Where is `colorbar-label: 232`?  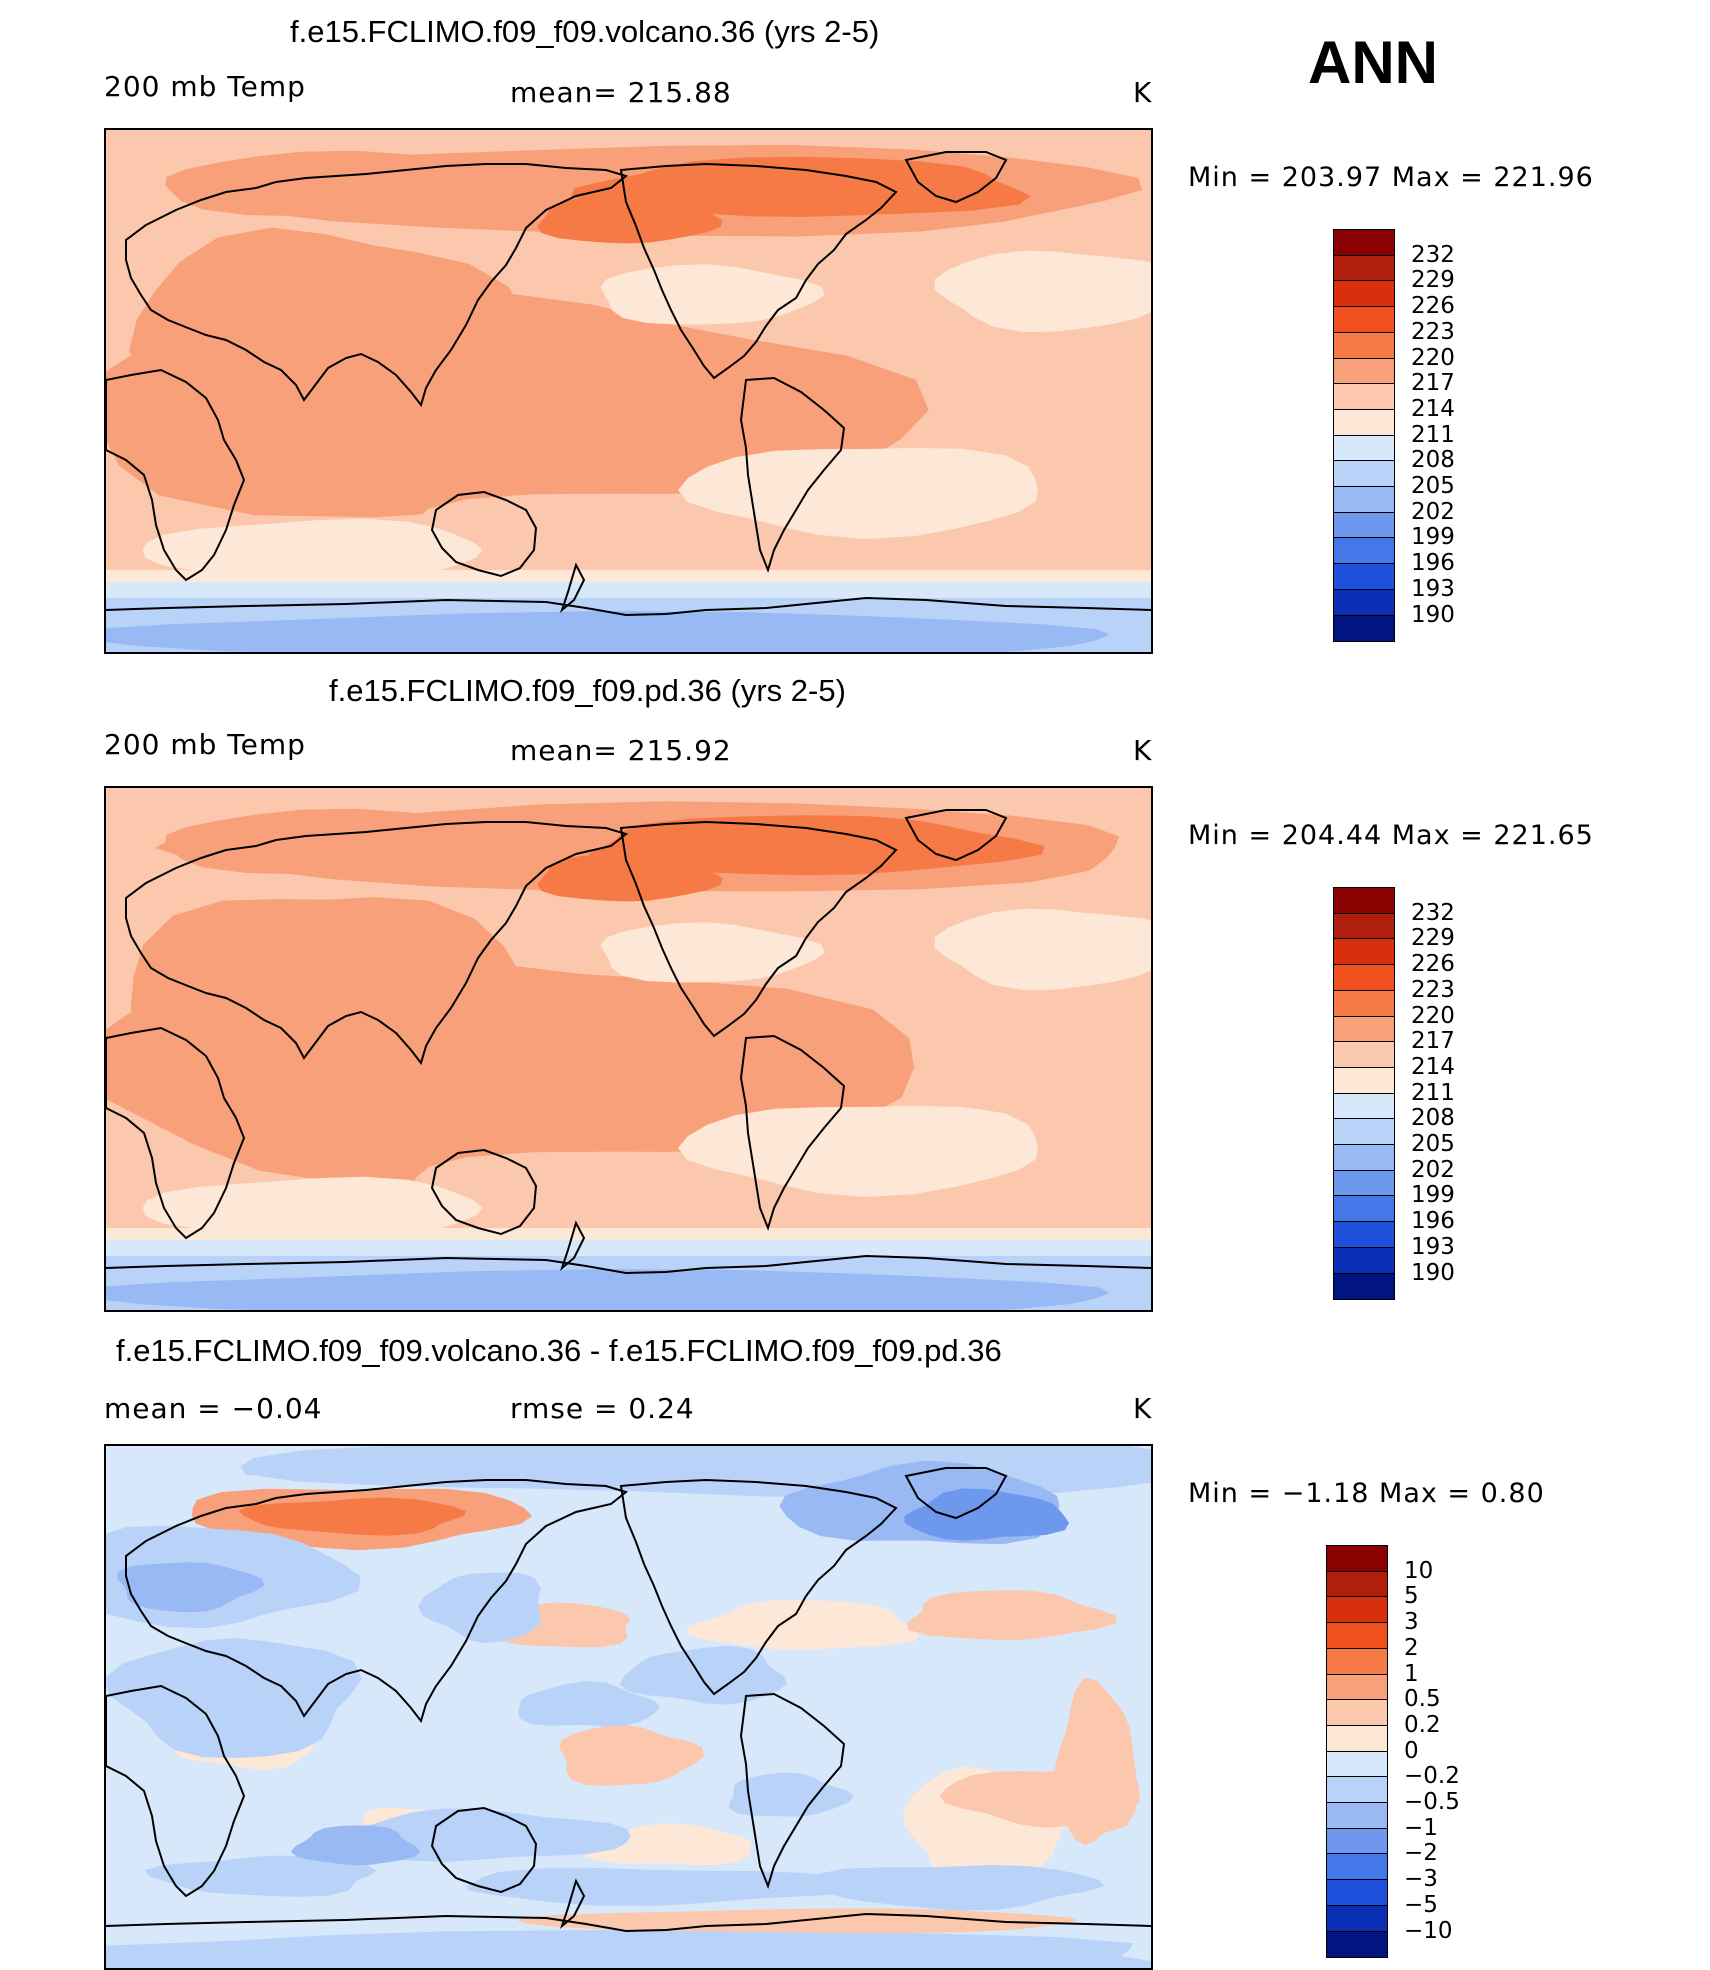 colorbar-label: 232 is located at coordinates (1433, 254).